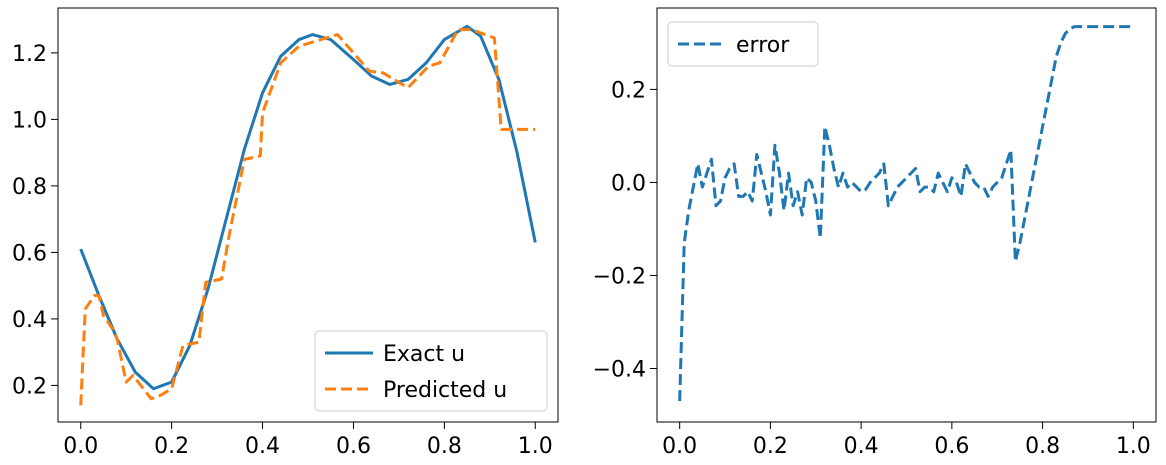 The width and height of the screenshot is (1166, 465). What do you see at coordinates (763, 45) in the screenshot?
I see `legend-label: error` at bounding box center [763, 45].